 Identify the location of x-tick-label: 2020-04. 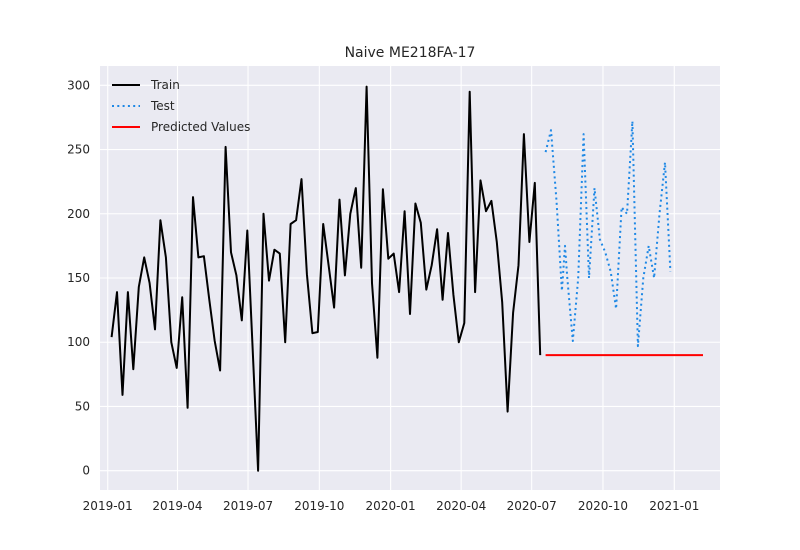
(461, 506).